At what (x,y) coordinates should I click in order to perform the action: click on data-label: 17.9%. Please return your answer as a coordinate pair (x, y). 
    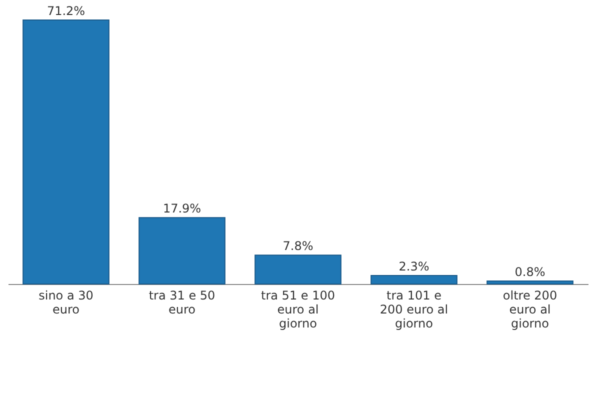
    Looking at the image, I should click on (182, 209).